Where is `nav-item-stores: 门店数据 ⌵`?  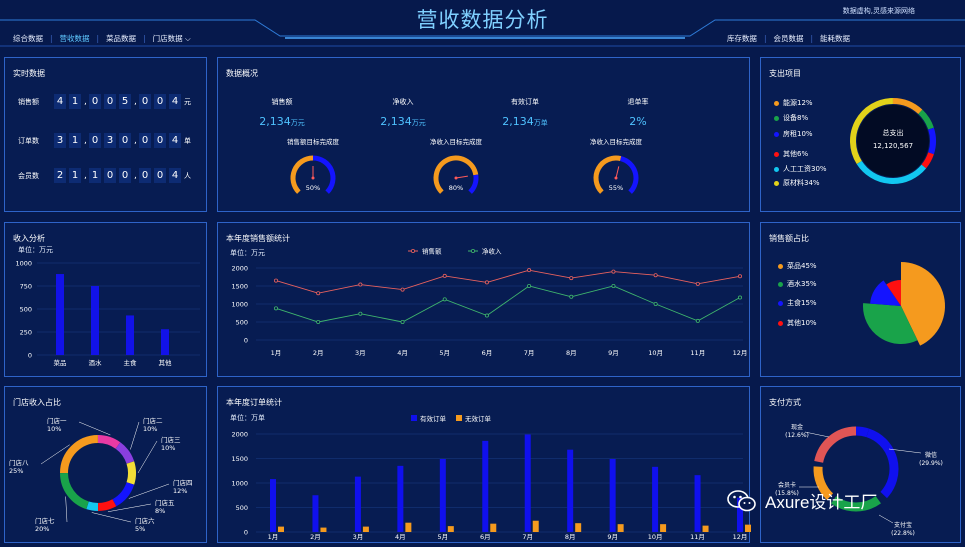
nav-item-stores: 门店数据 ⌵ is located at coordinates (172, 38).